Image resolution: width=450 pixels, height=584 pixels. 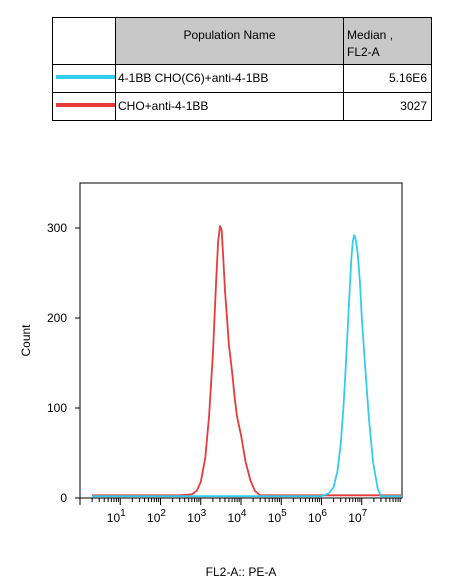 I want to click on x-tick-label: 10⁷, so click(x=357, y=516).